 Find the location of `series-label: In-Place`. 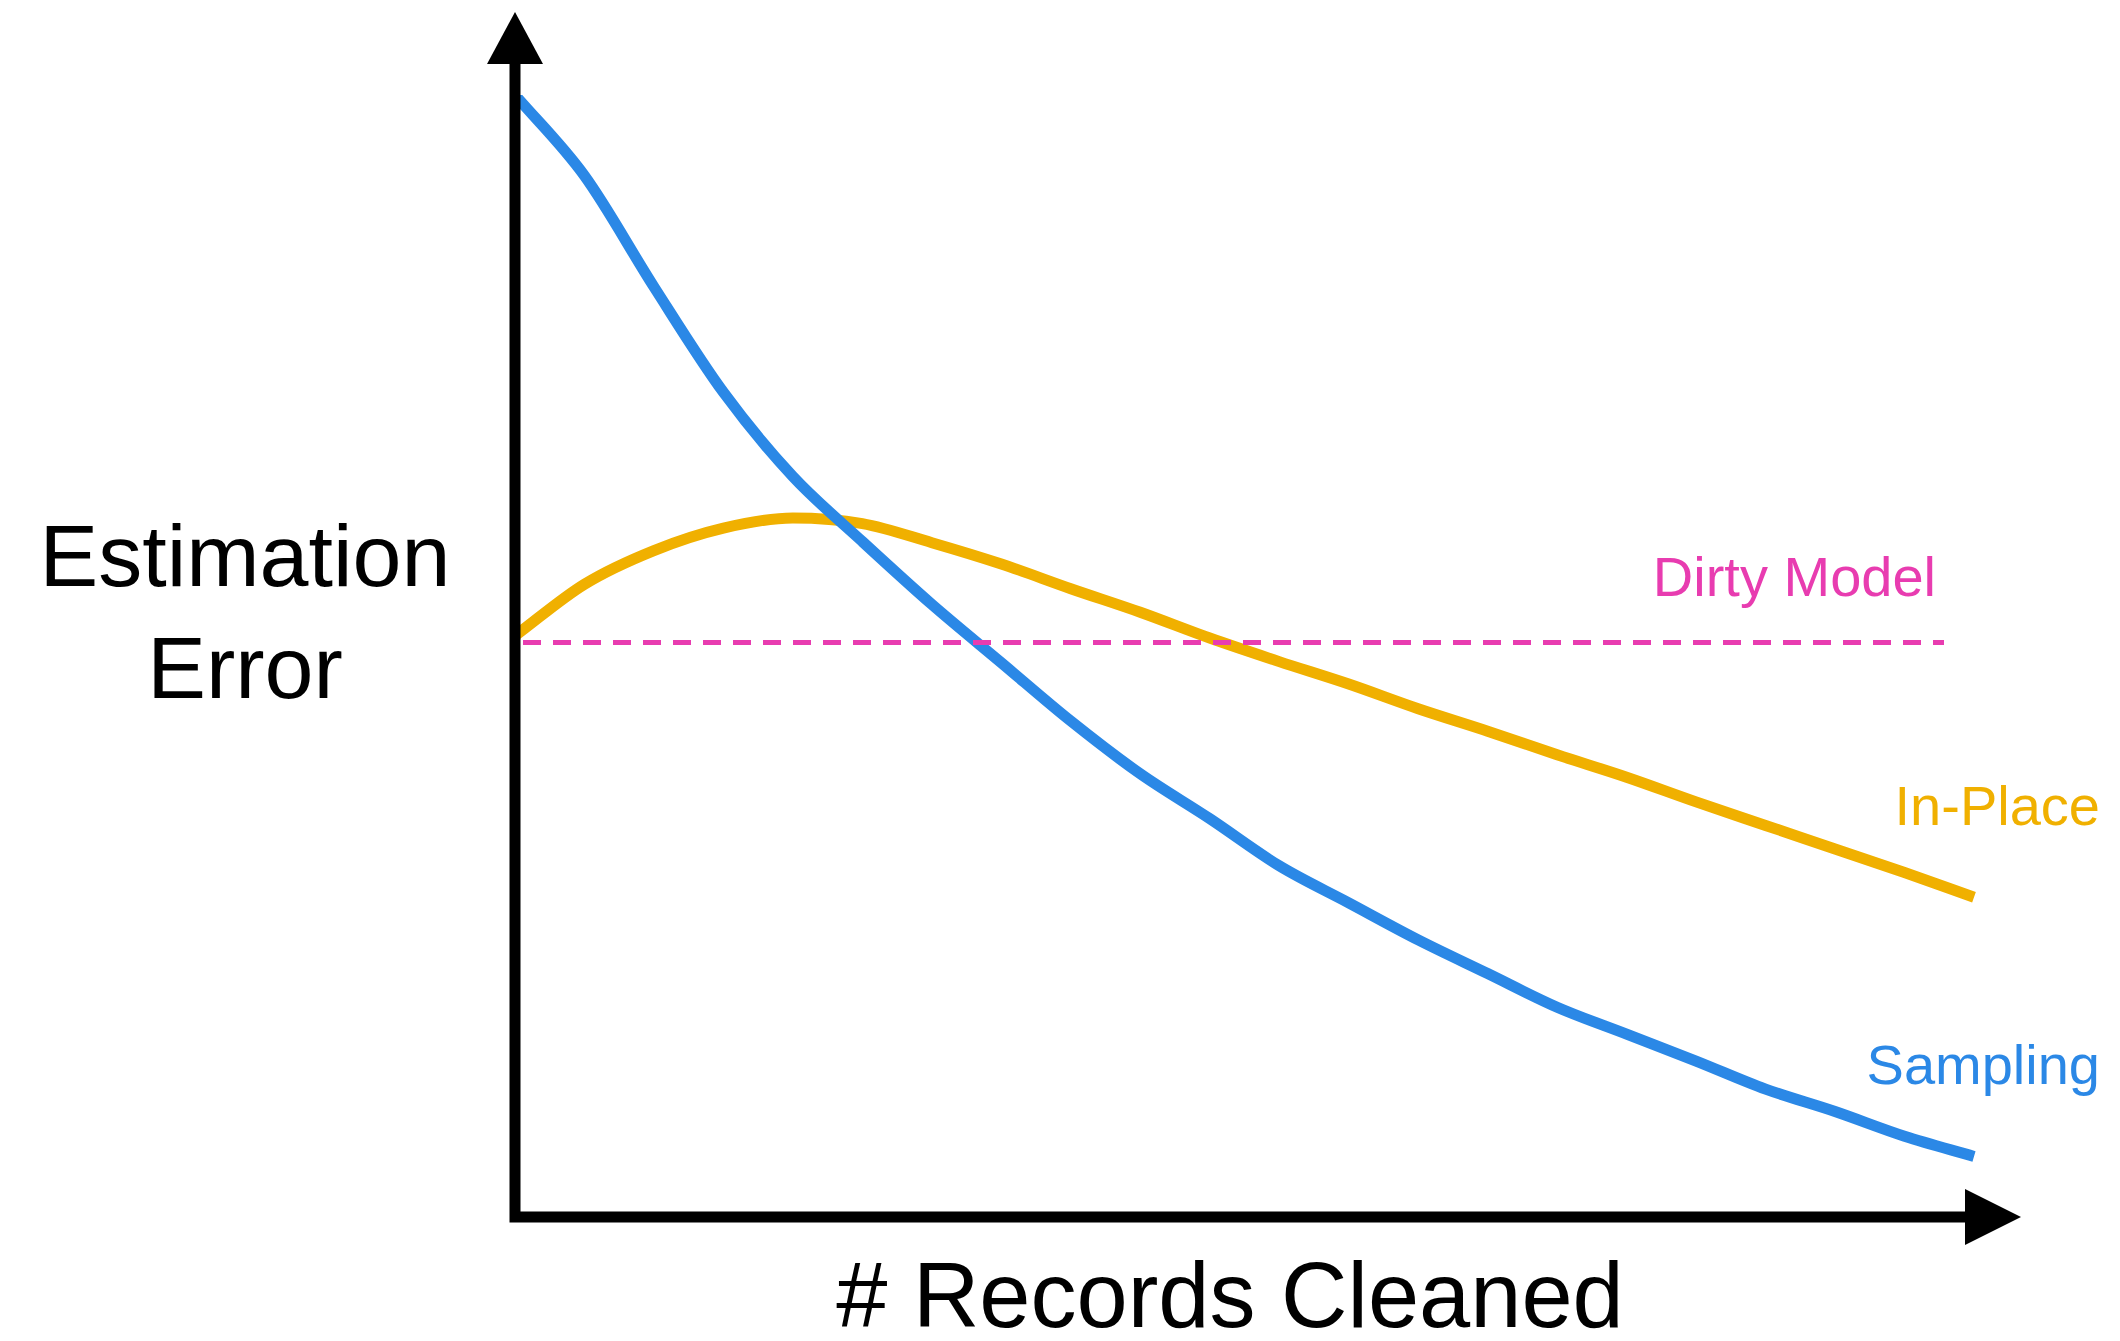

series-label: In-Place is located at coordinates (1997, 805).